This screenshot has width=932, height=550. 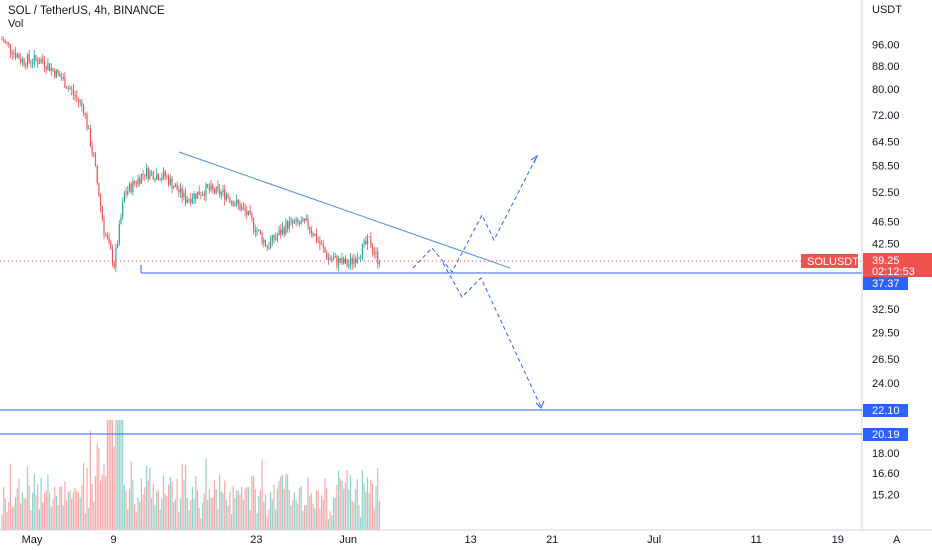 I want to click on time-axis-ticks: May 9 23 Jun 13 21 Jul 11 19, so click(x=433, y=540).